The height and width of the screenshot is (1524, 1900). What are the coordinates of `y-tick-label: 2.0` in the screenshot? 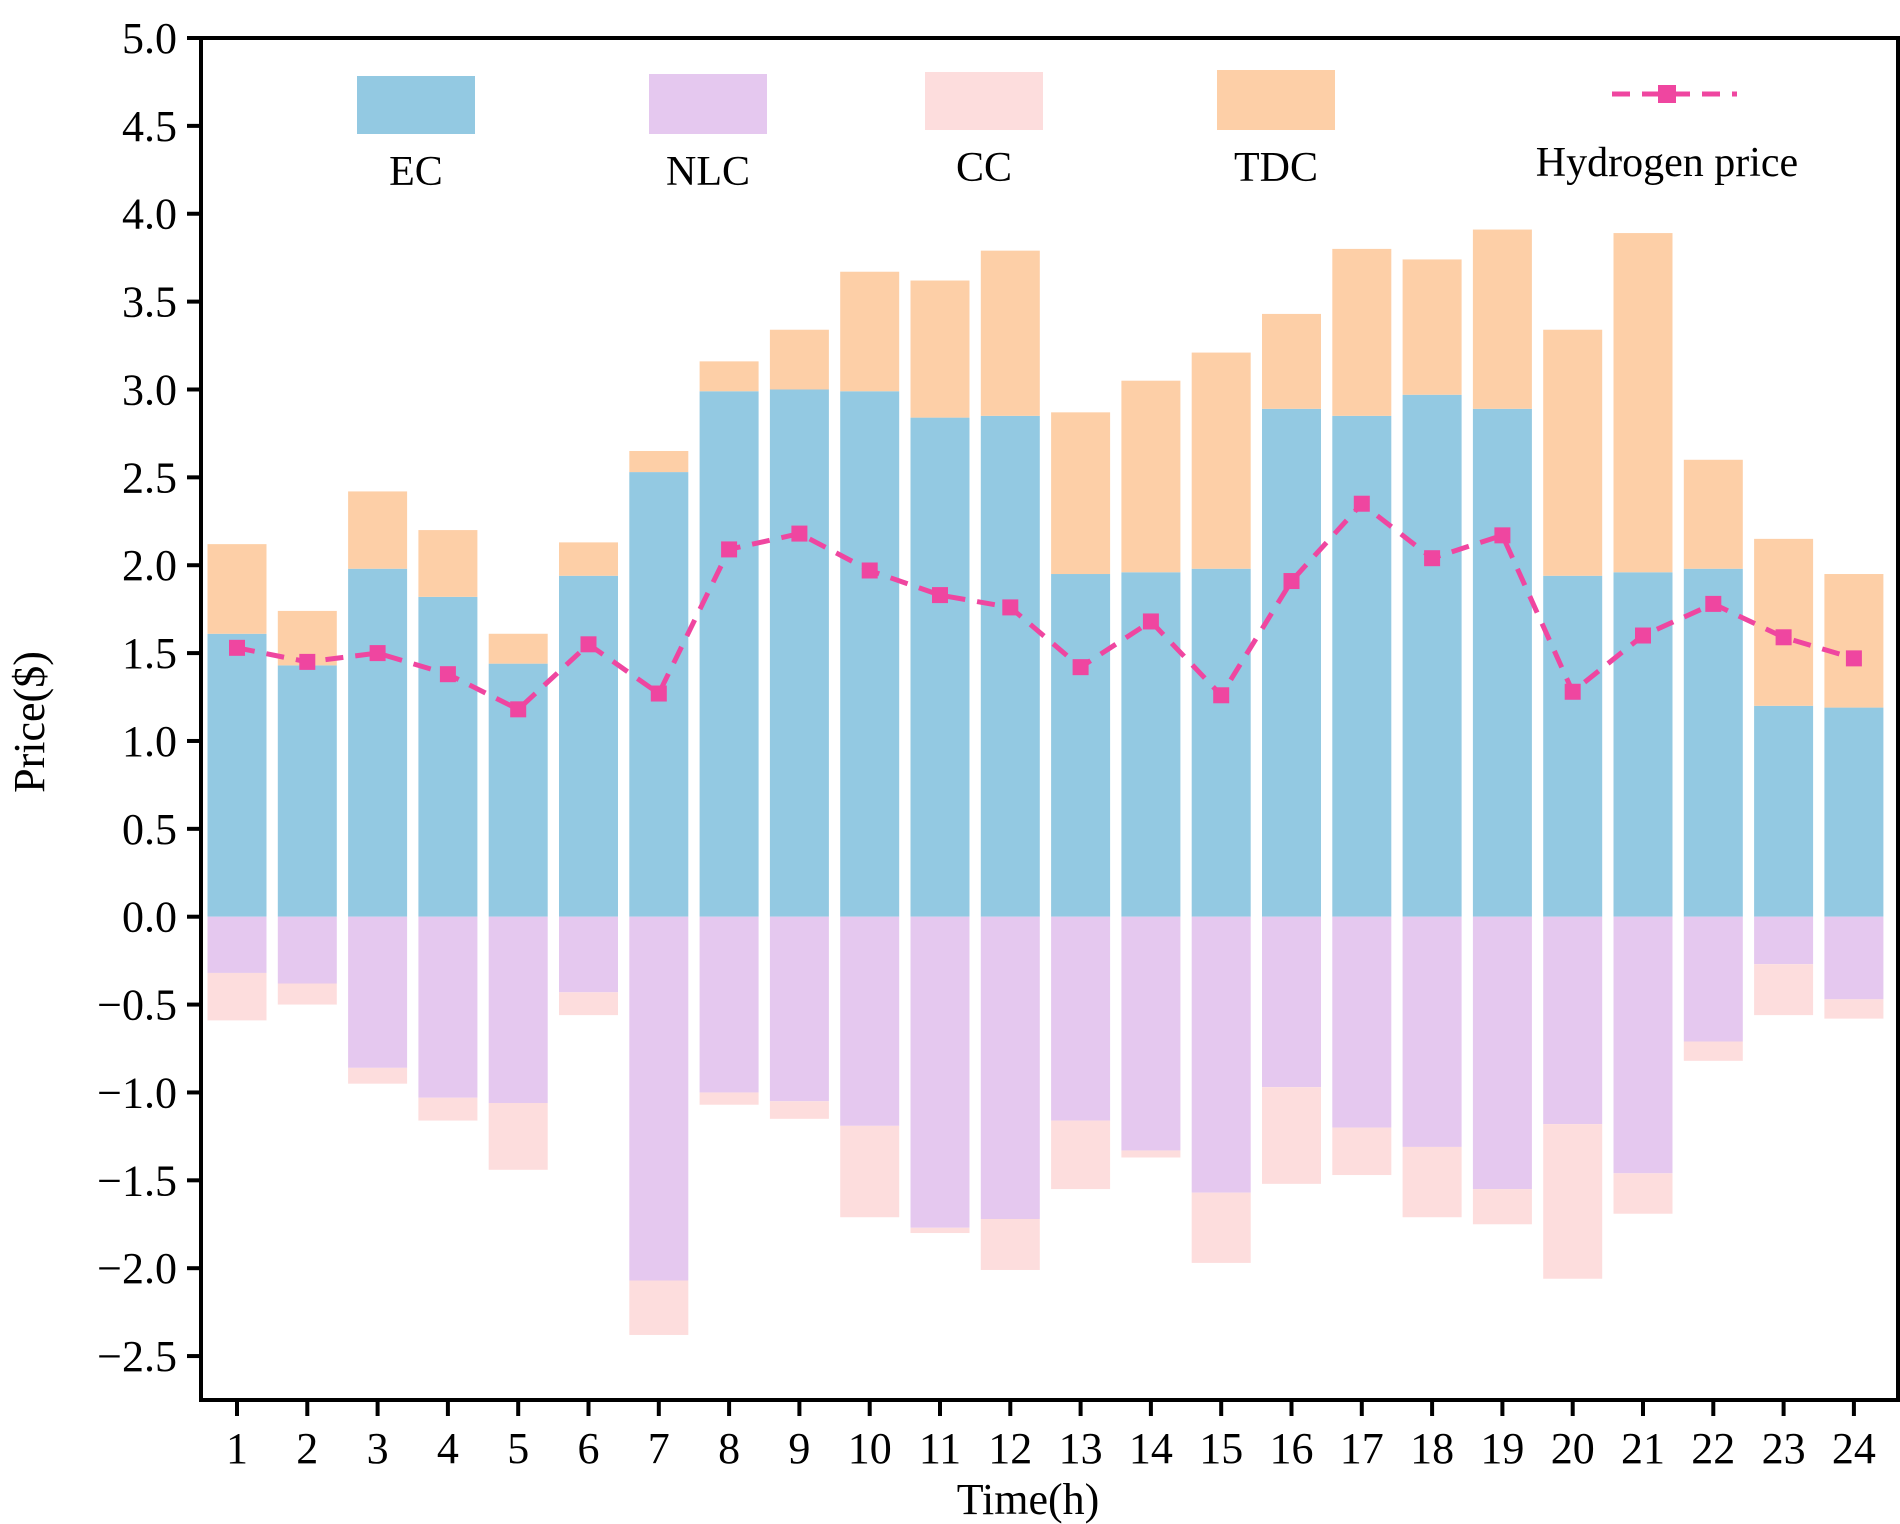 It's located at (149, 565).